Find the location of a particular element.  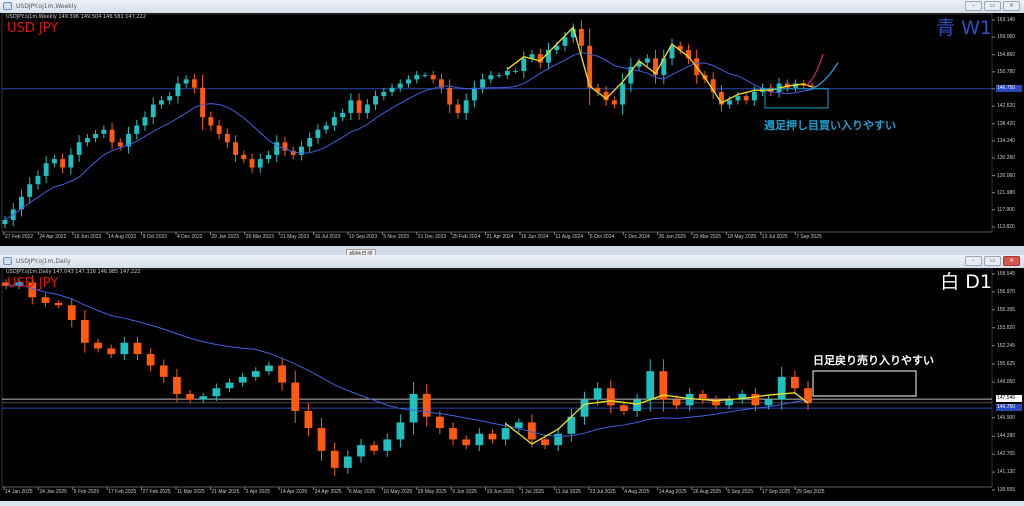

price-axis-label: 152.245 is located at coordinates (1006, 345).